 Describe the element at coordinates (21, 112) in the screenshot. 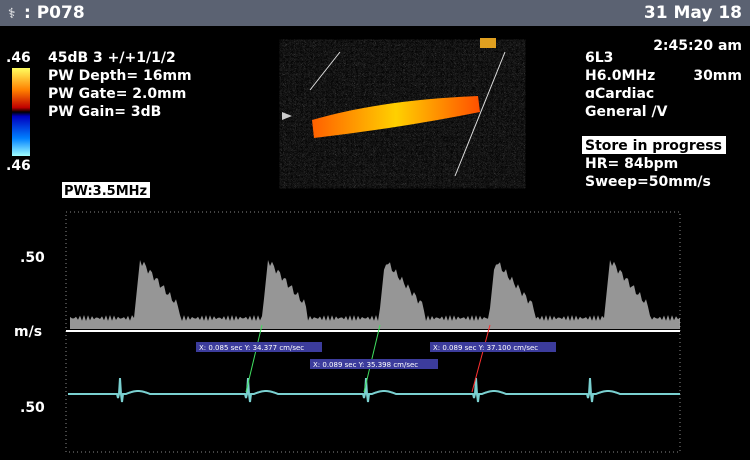

I see `color-bar` at that location.